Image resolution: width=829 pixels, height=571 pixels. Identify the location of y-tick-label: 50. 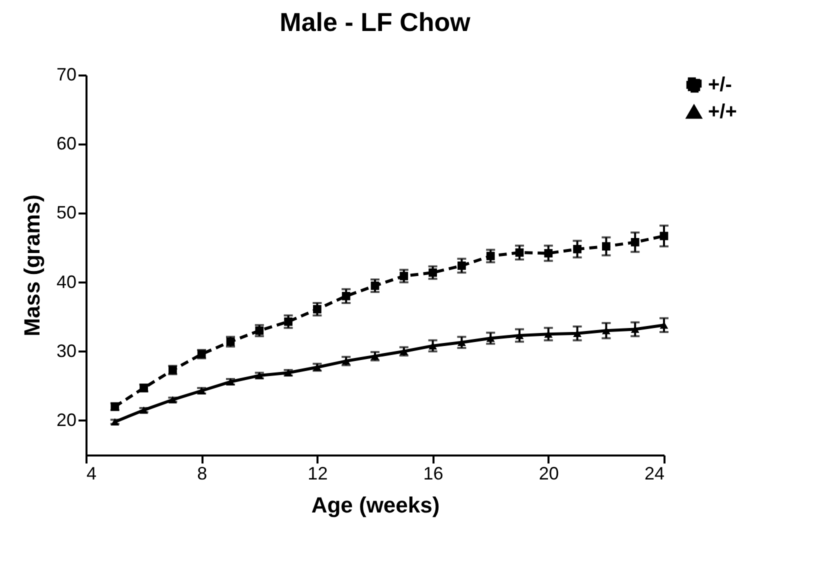
(66, 212).